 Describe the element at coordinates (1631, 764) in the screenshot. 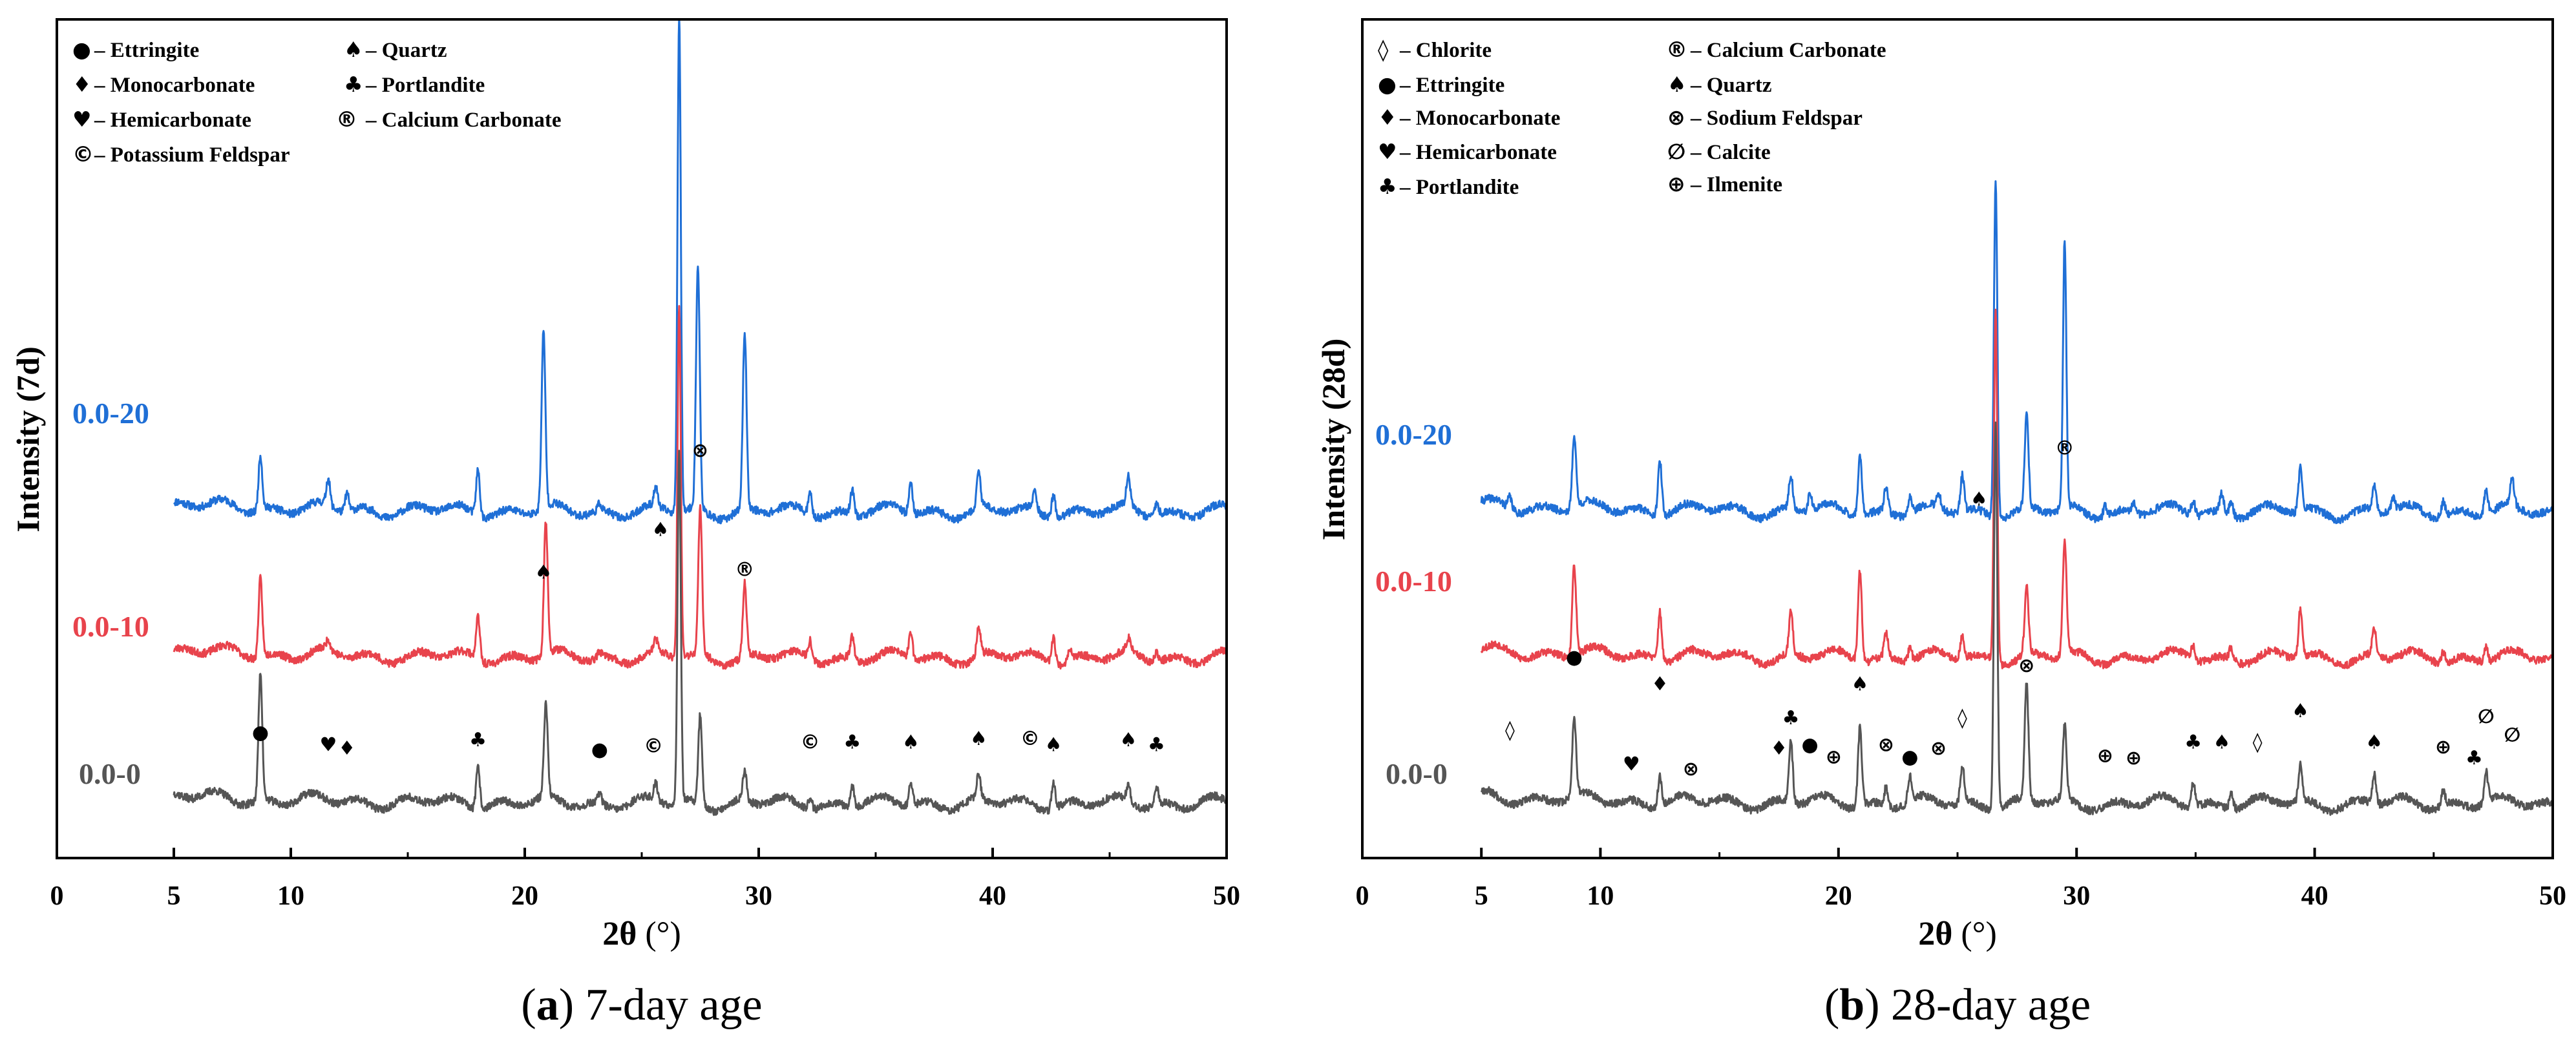

I see `phase-marker: ♥` at that location.